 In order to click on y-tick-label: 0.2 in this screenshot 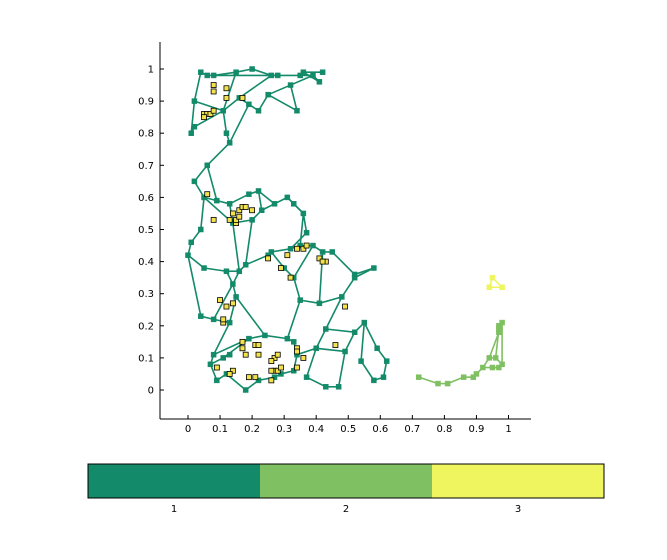, I will do `click(146, 326)`.